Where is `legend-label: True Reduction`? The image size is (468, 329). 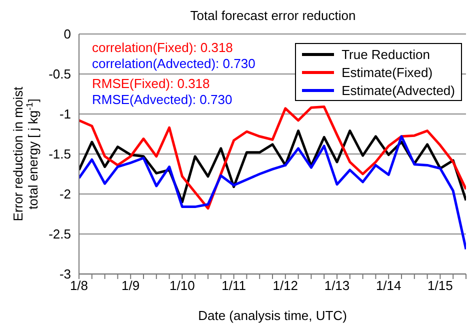 legend-label: True Reduction is located at coordinates (386, 54).